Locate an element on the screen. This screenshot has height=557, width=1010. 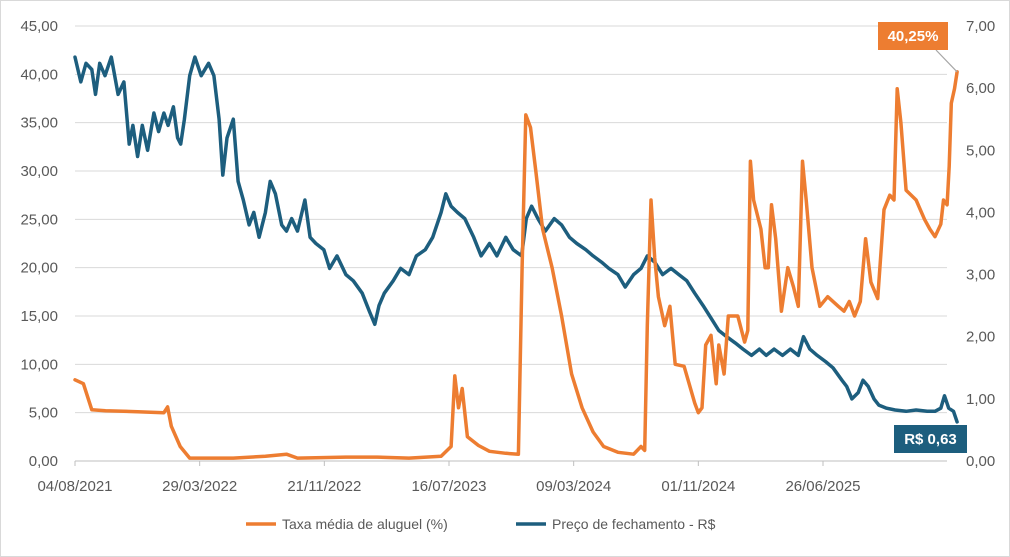
legend-label-preco: Preço de fechamento - R$ is located at coordinates (634, 524).